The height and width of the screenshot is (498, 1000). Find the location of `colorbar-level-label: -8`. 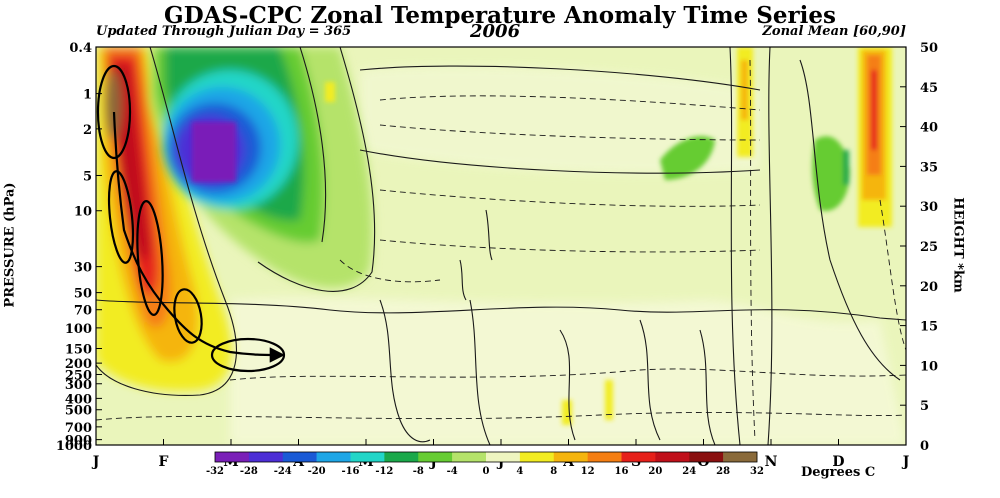

colorbar-level-label: -8 is located at coordinates (418, 471).